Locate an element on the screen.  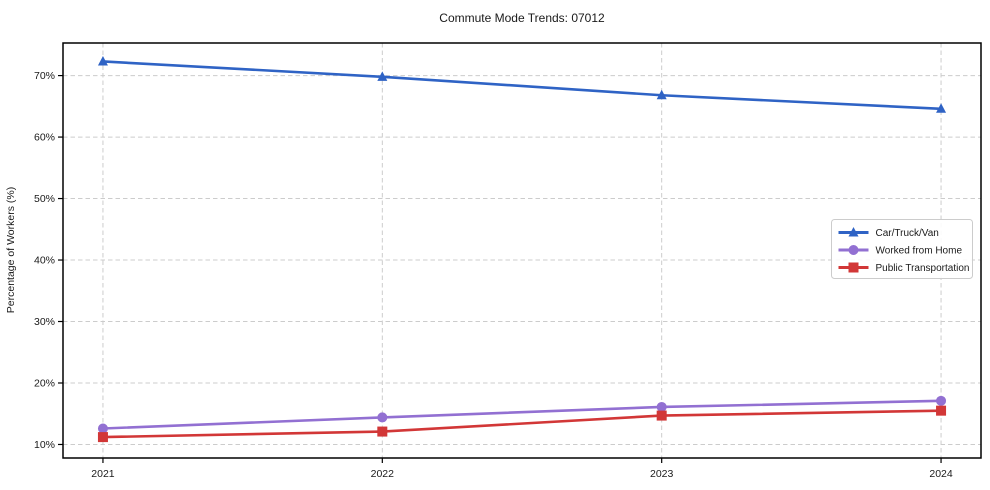
x-axis-tick-label: 2022 is located at coordinates (383, 474).